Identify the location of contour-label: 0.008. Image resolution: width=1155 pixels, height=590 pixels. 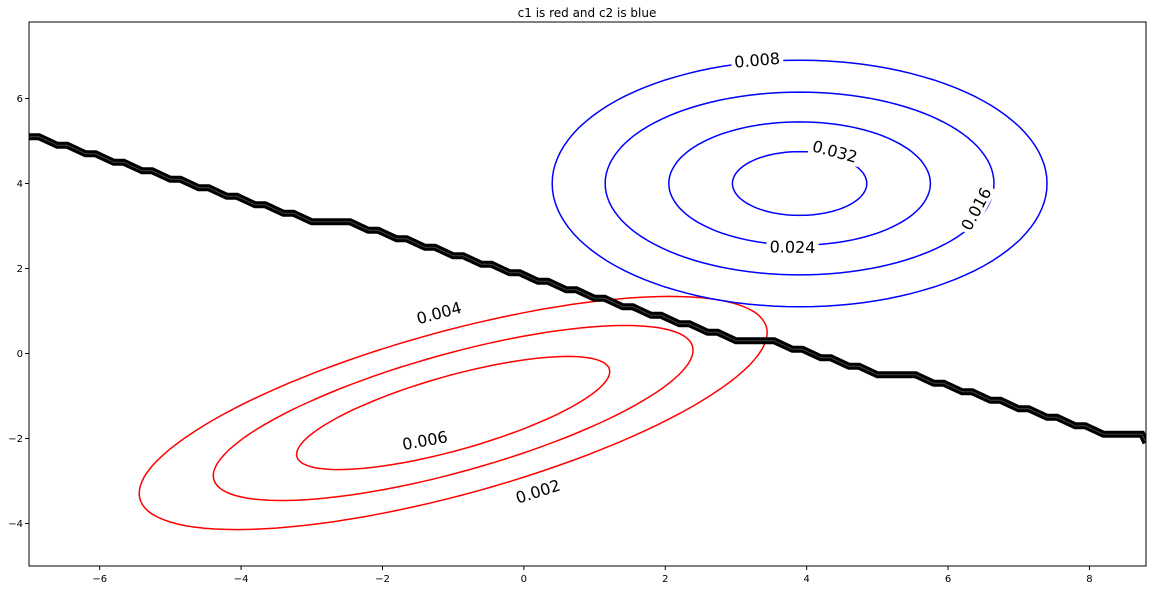
(757, 60).